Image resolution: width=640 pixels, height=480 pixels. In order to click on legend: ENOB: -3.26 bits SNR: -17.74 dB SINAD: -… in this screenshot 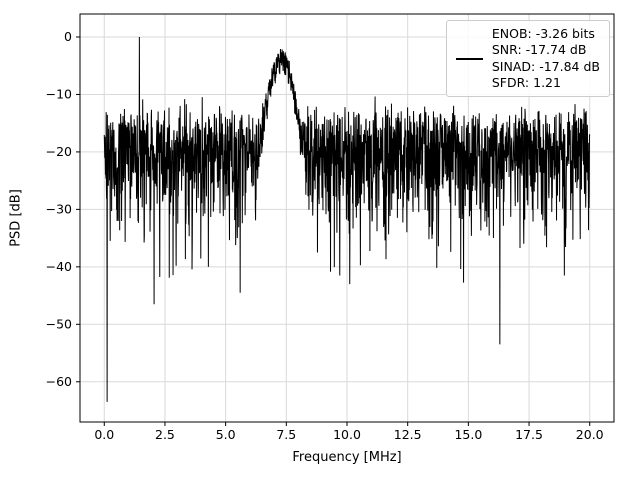, I will do `click(527, 58)`.